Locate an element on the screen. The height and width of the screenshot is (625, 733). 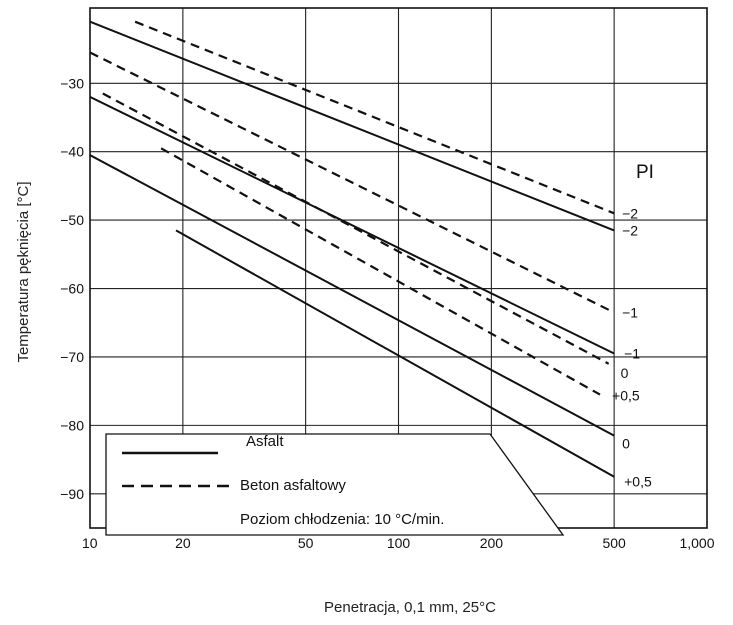
y-tick-label: −60 is located at coordinates (72, 289).